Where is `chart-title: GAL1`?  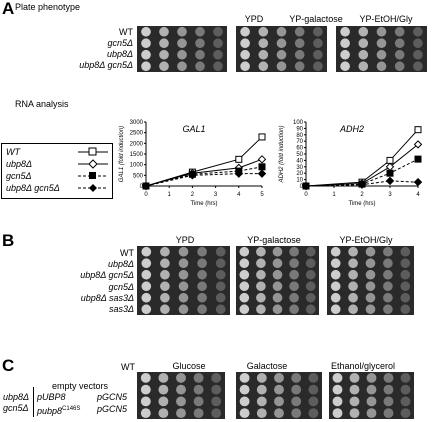
chart-title: GAL1 is located at coordinates (193, 129).